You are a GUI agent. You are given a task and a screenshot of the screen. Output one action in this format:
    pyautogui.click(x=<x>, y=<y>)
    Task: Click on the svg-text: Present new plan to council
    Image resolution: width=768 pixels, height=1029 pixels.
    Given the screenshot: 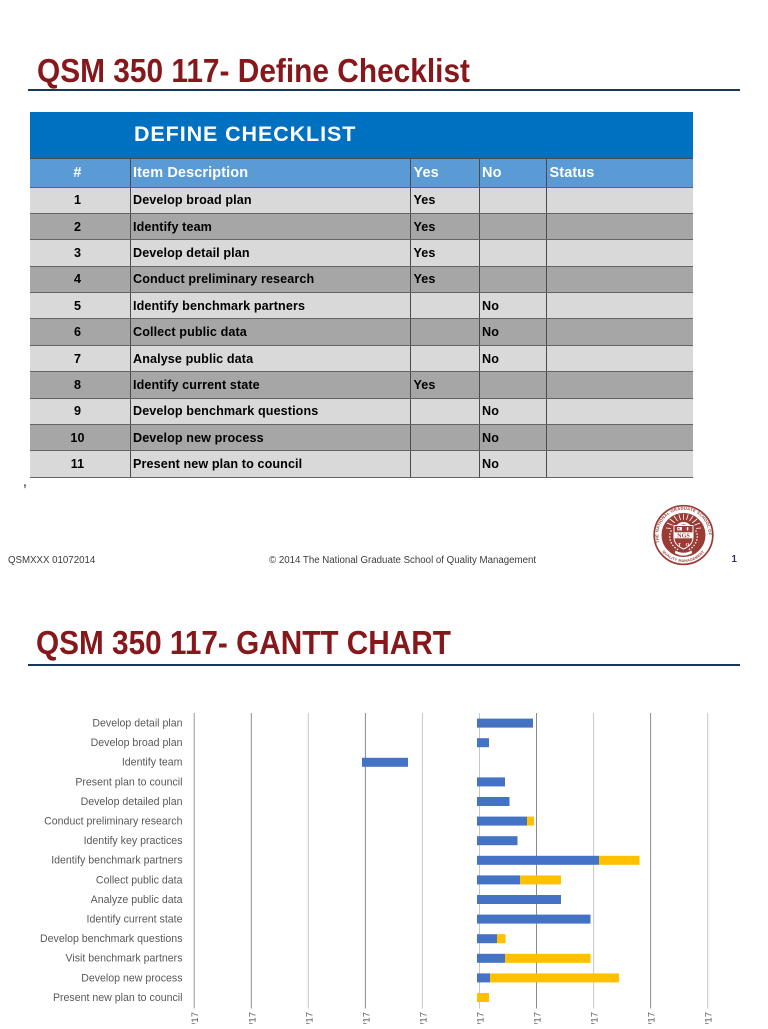 What is the action you would take?
    pyautogui.click(x=118, y=998)
    